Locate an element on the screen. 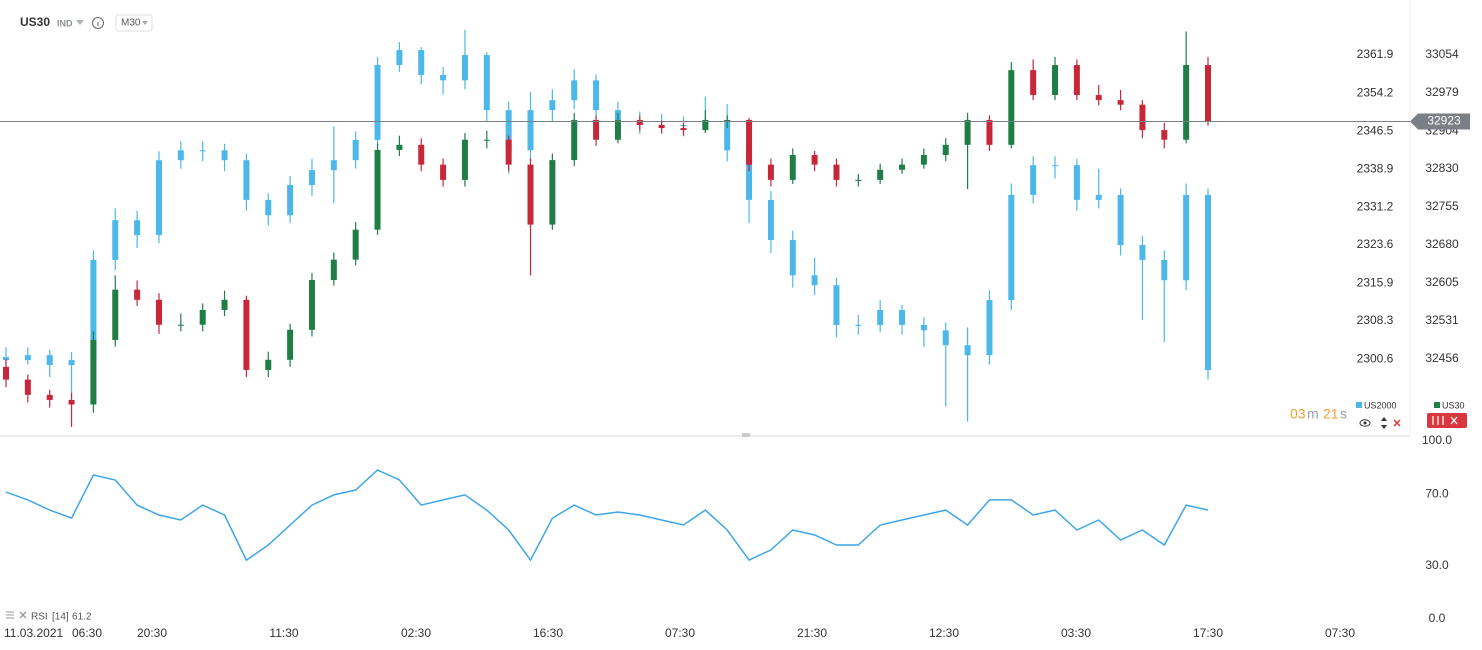  info-icon is located at coordinates (98, 23).